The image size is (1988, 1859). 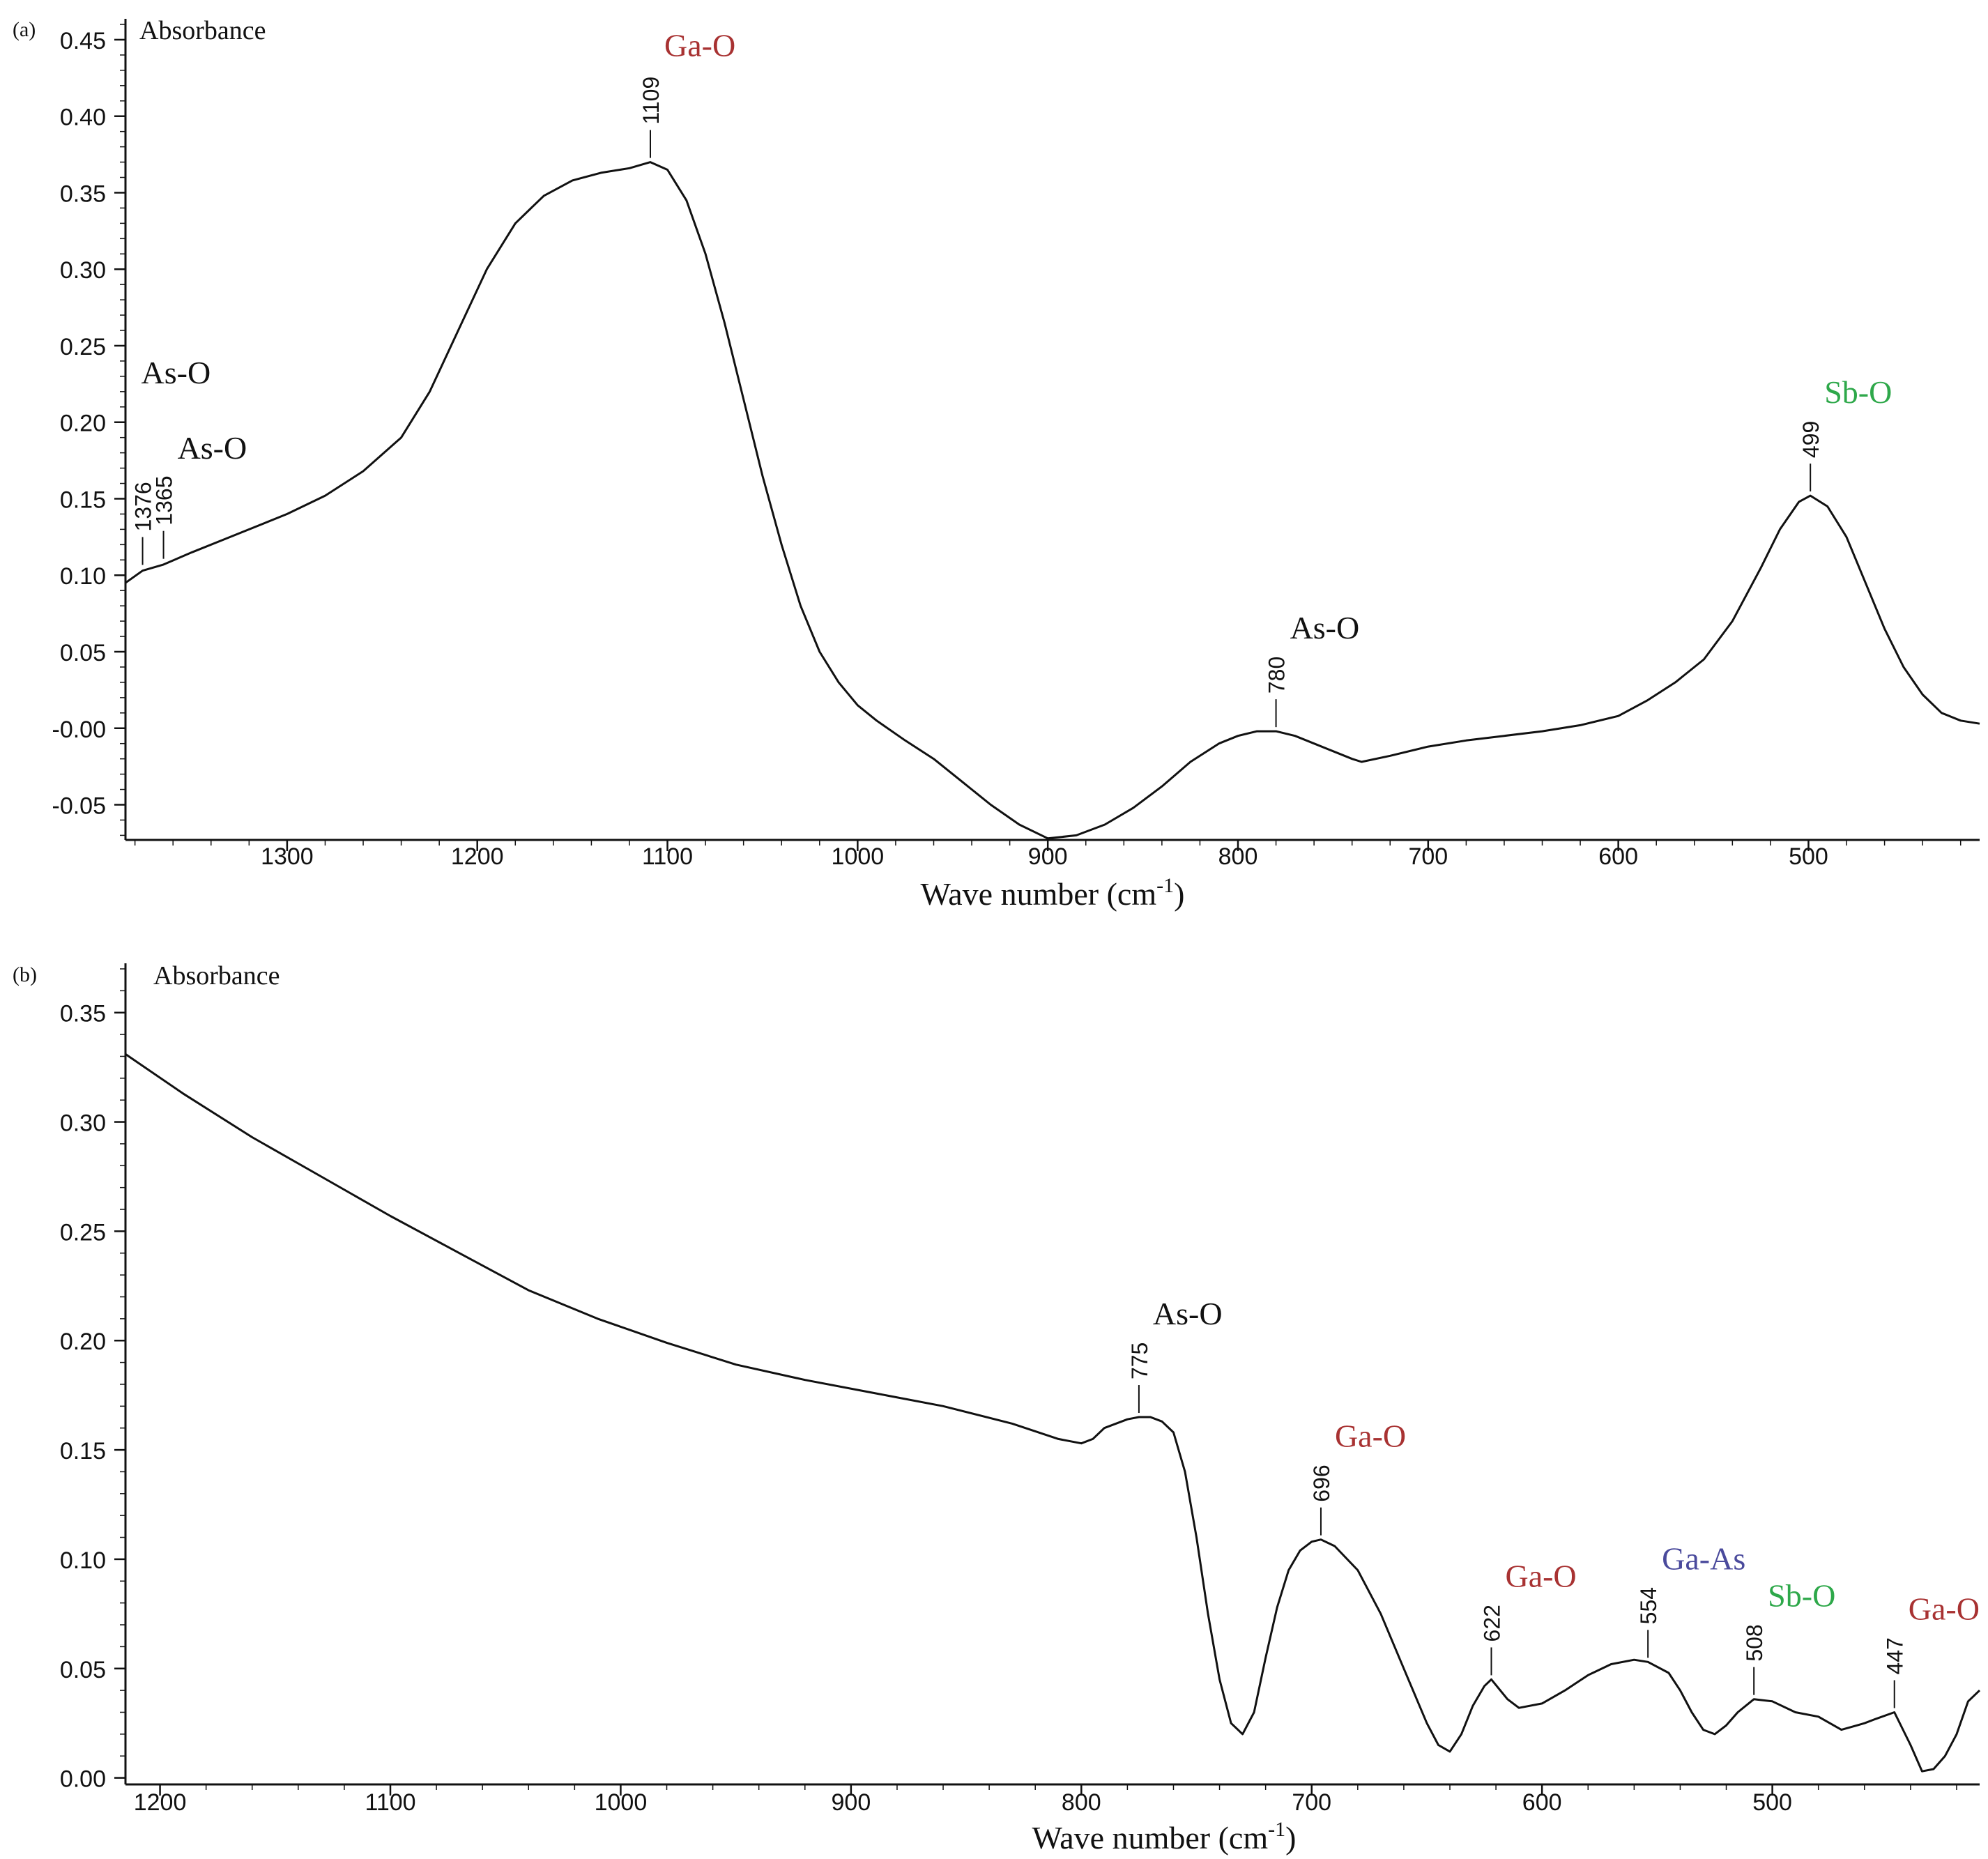 What do you see at coordinates (93, 1378) in the screenshot?
I see `panel-b-y-axis: 0.00 0.05 0.10 0.15 0.20 0.25 0.30 0.35` at bounding box center [93, 1378].